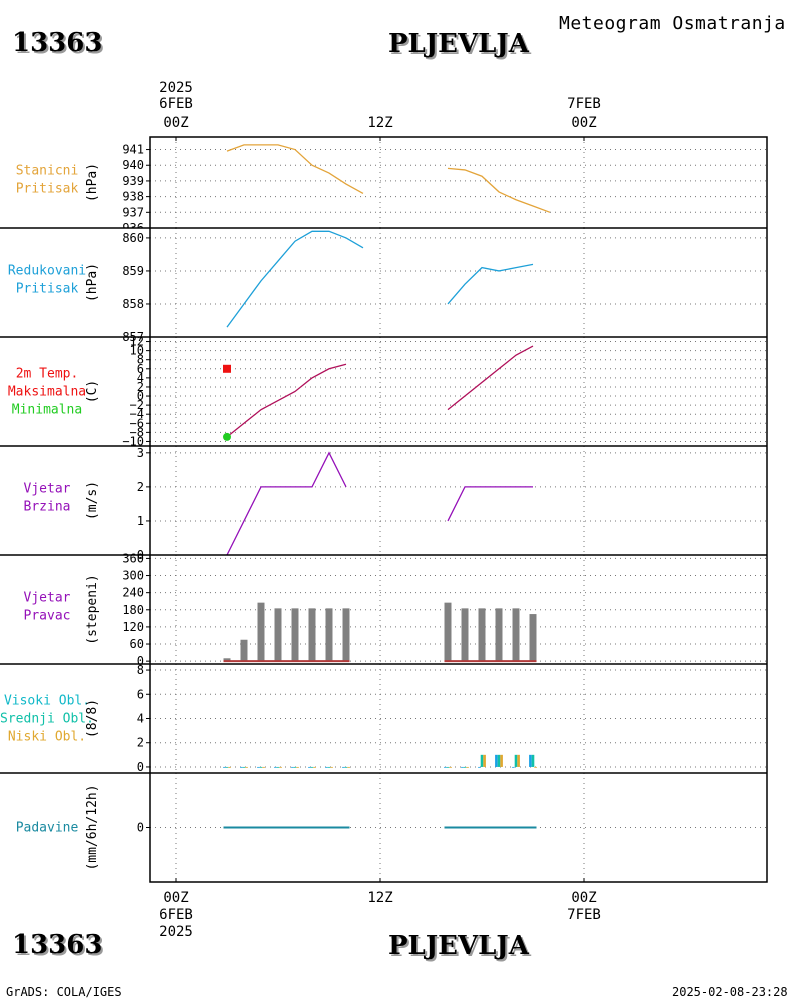 The width and height of the screenshot is (800, 1000). What do you see at coordinates (137, 644) in the screenshot?
I see `y-tick-label: 60` at bounding box center [137, 644].